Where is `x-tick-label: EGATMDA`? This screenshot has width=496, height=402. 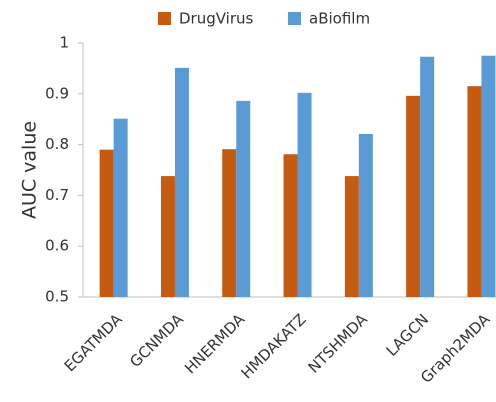
x-tick-label: EGATMDA is located at coordinates (93, 342).